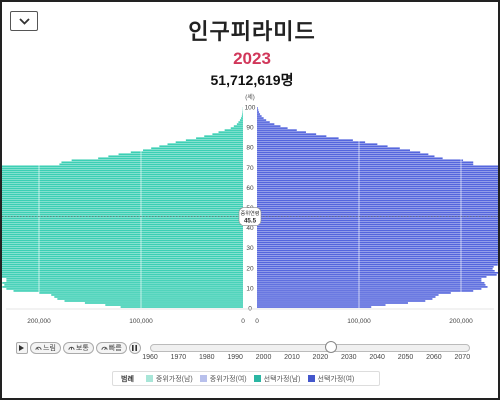 The width and height of the screenshot is (500, 400). I want to click on chevron-down-icon, so click(24, 21).